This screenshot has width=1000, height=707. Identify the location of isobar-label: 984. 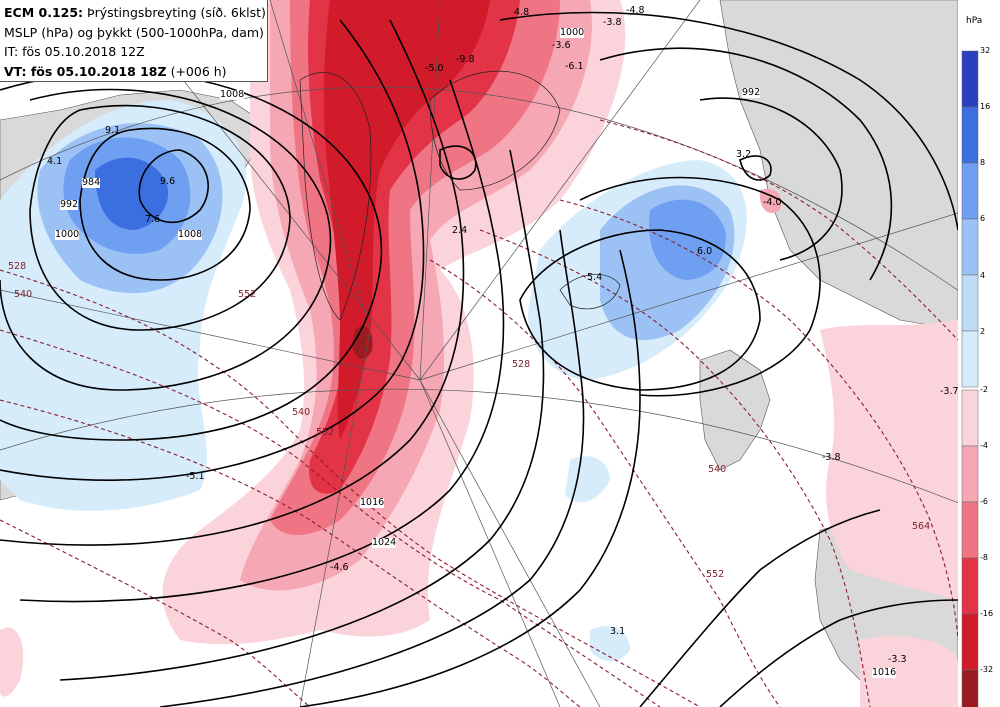
(91, 182).